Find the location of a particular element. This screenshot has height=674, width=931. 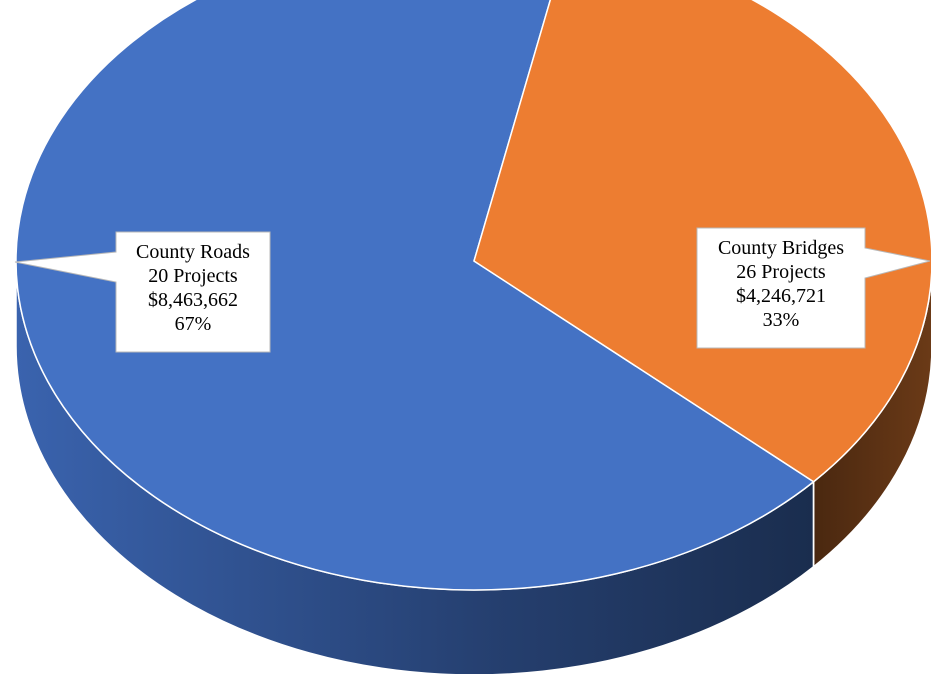

callout-projects-label: 20 Projects is located at coordinates (193, 276).